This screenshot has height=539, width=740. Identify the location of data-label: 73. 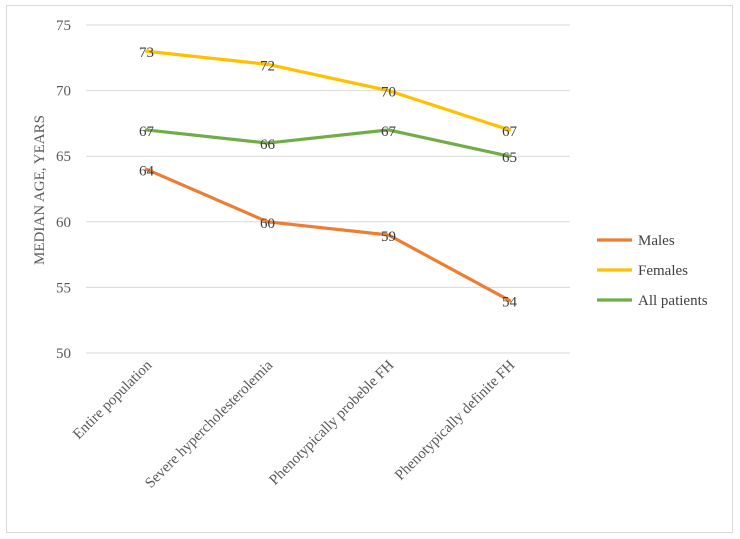
(146, 53).